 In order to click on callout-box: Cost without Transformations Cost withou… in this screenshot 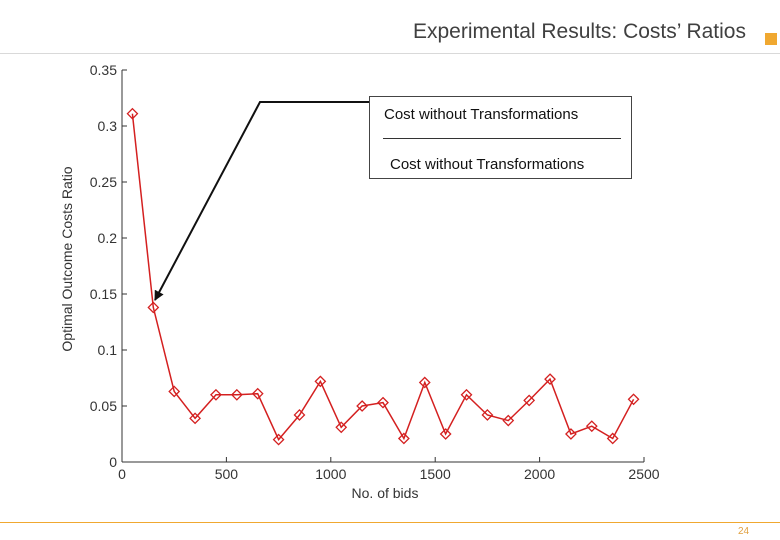, I will do `click(500, 137)`.